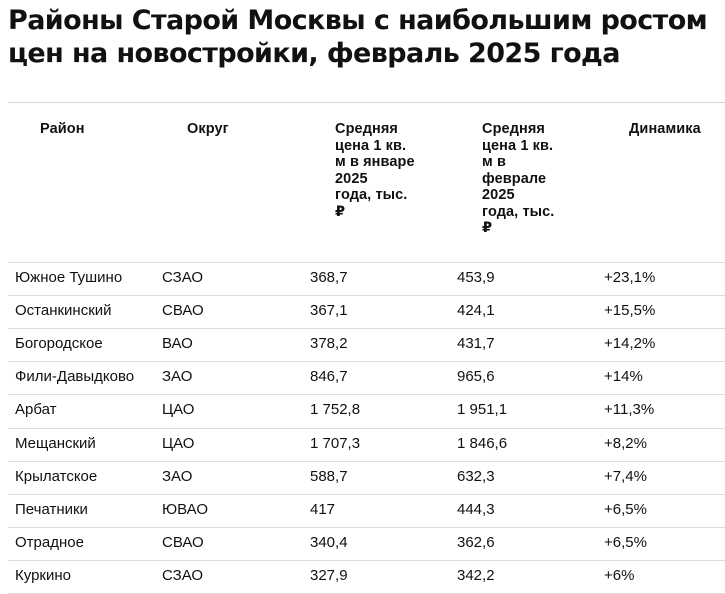 The image size is (725, 594). Describe the element at coordinates (329, 476) in the screenshot. I see `table-cell-jan: 588,7` at that location.